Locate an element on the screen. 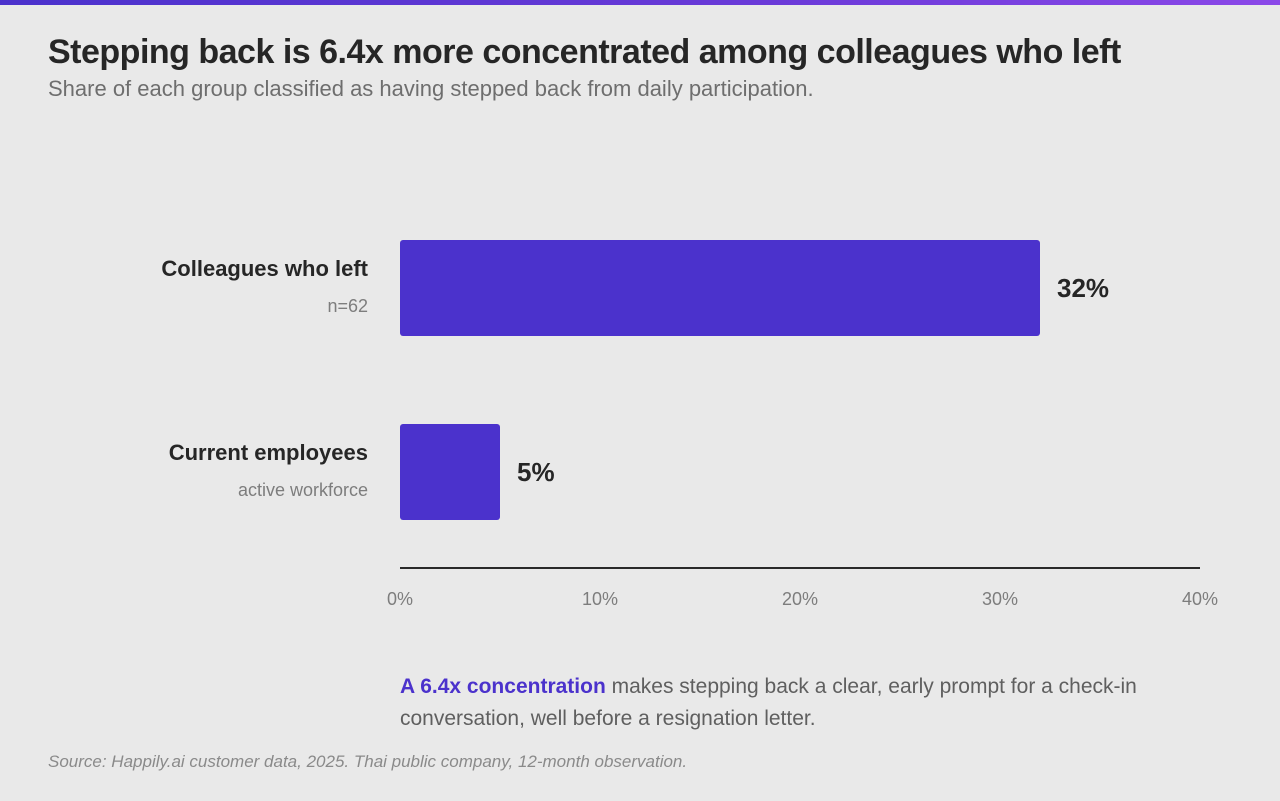  x-tick-label-4: 40% is located at coordinates (1200, 599).